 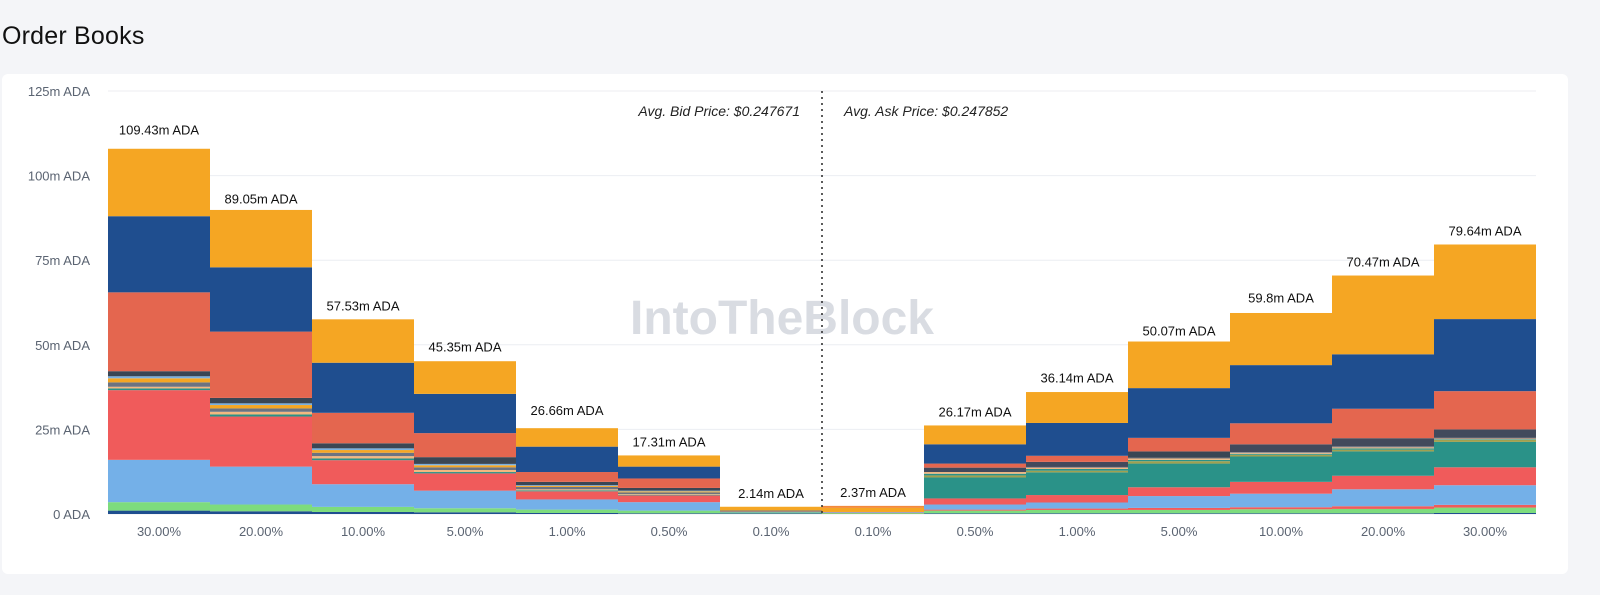 What do you see at coordinates (975, 411) in the screenshot?
I see `bar-total-label: 26.17m ADA` at bounding box center [975, 411].